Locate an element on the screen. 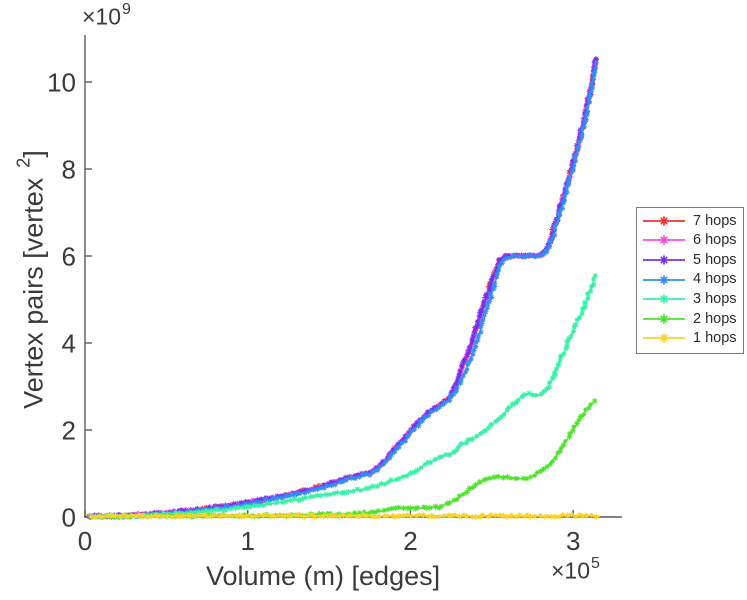 Image resolution: width=747 pixels, height=600 pixels. y-axis-label-superscript: 2 is located at coordinates (23, 162).